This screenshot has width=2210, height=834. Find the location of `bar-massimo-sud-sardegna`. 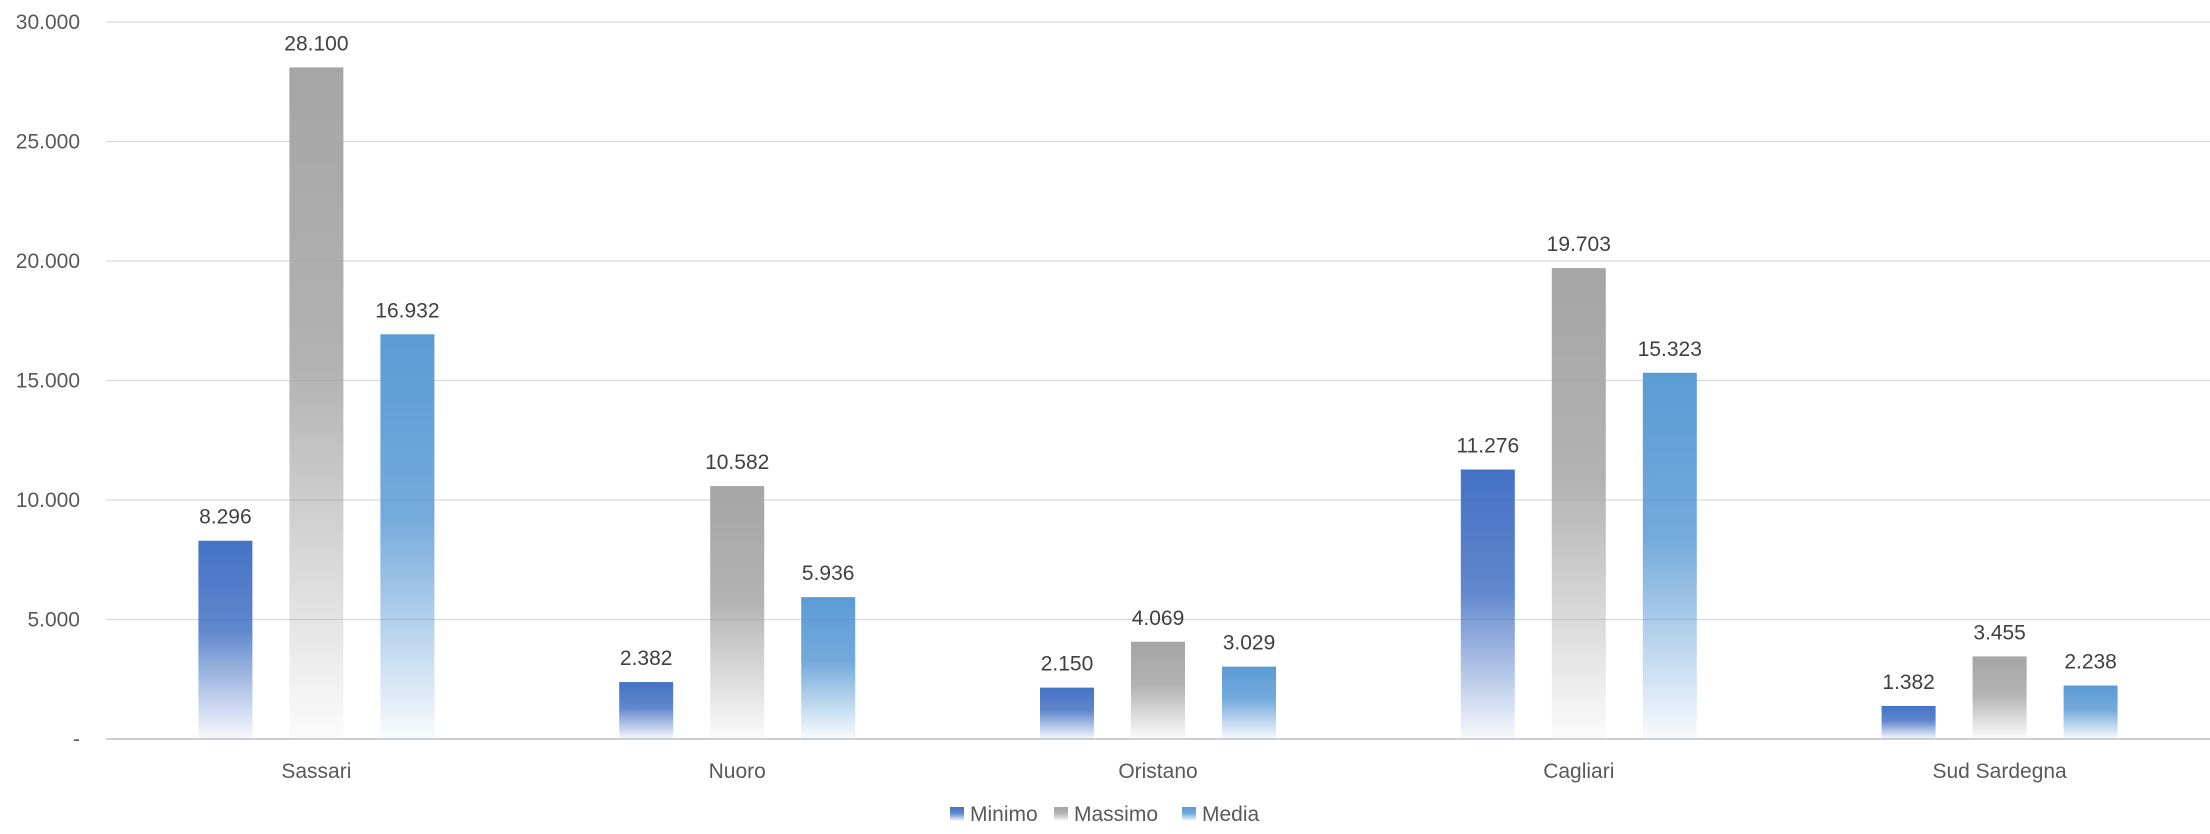

bar-massimo-sud-sardegna is located at coordinates (1999, 697).